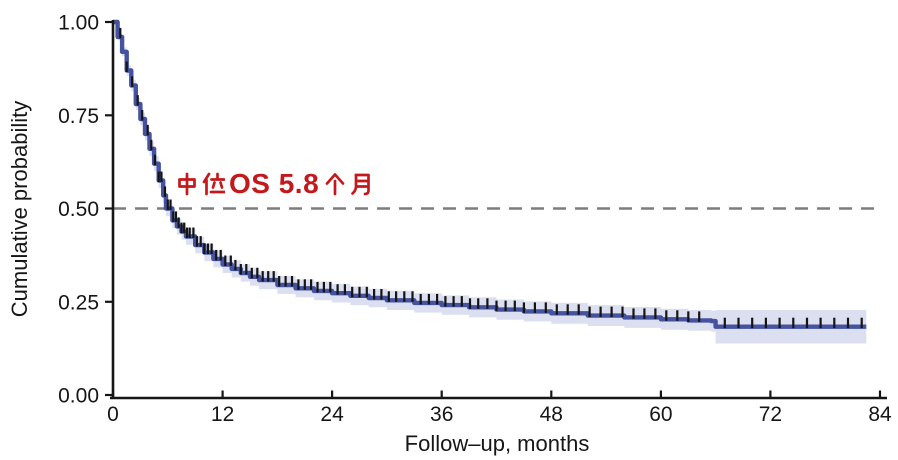 This screenshot has width=898, height=460. Describe the element at coordinates (332, 414) in the screenshot. I see `x-tick-label: 24` at that location.